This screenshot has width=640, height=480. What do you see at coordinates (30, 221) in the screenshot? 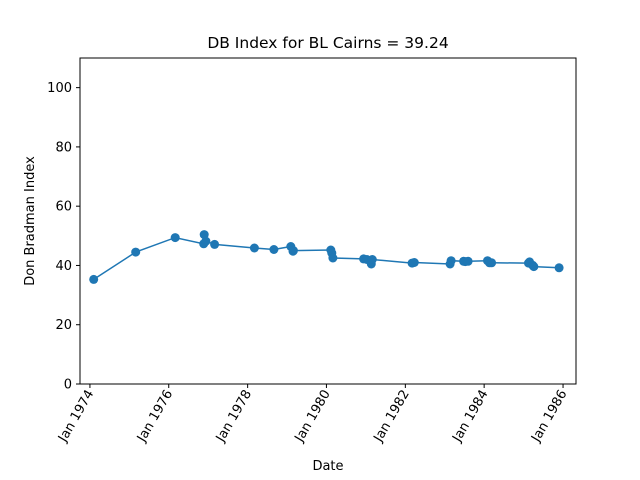
I see `y-axis-label: Don Bradman Index` at bounding box center [30, 221].